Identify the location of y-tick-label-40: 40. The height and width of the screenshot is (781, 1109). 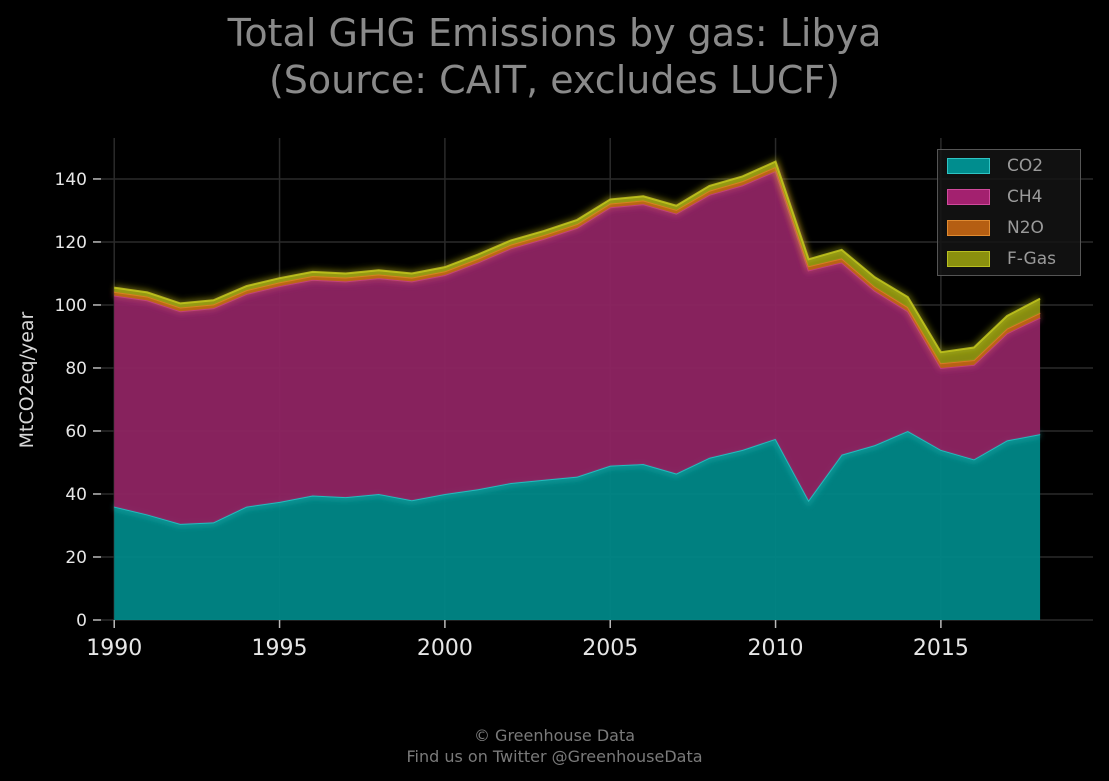
(76, 495).